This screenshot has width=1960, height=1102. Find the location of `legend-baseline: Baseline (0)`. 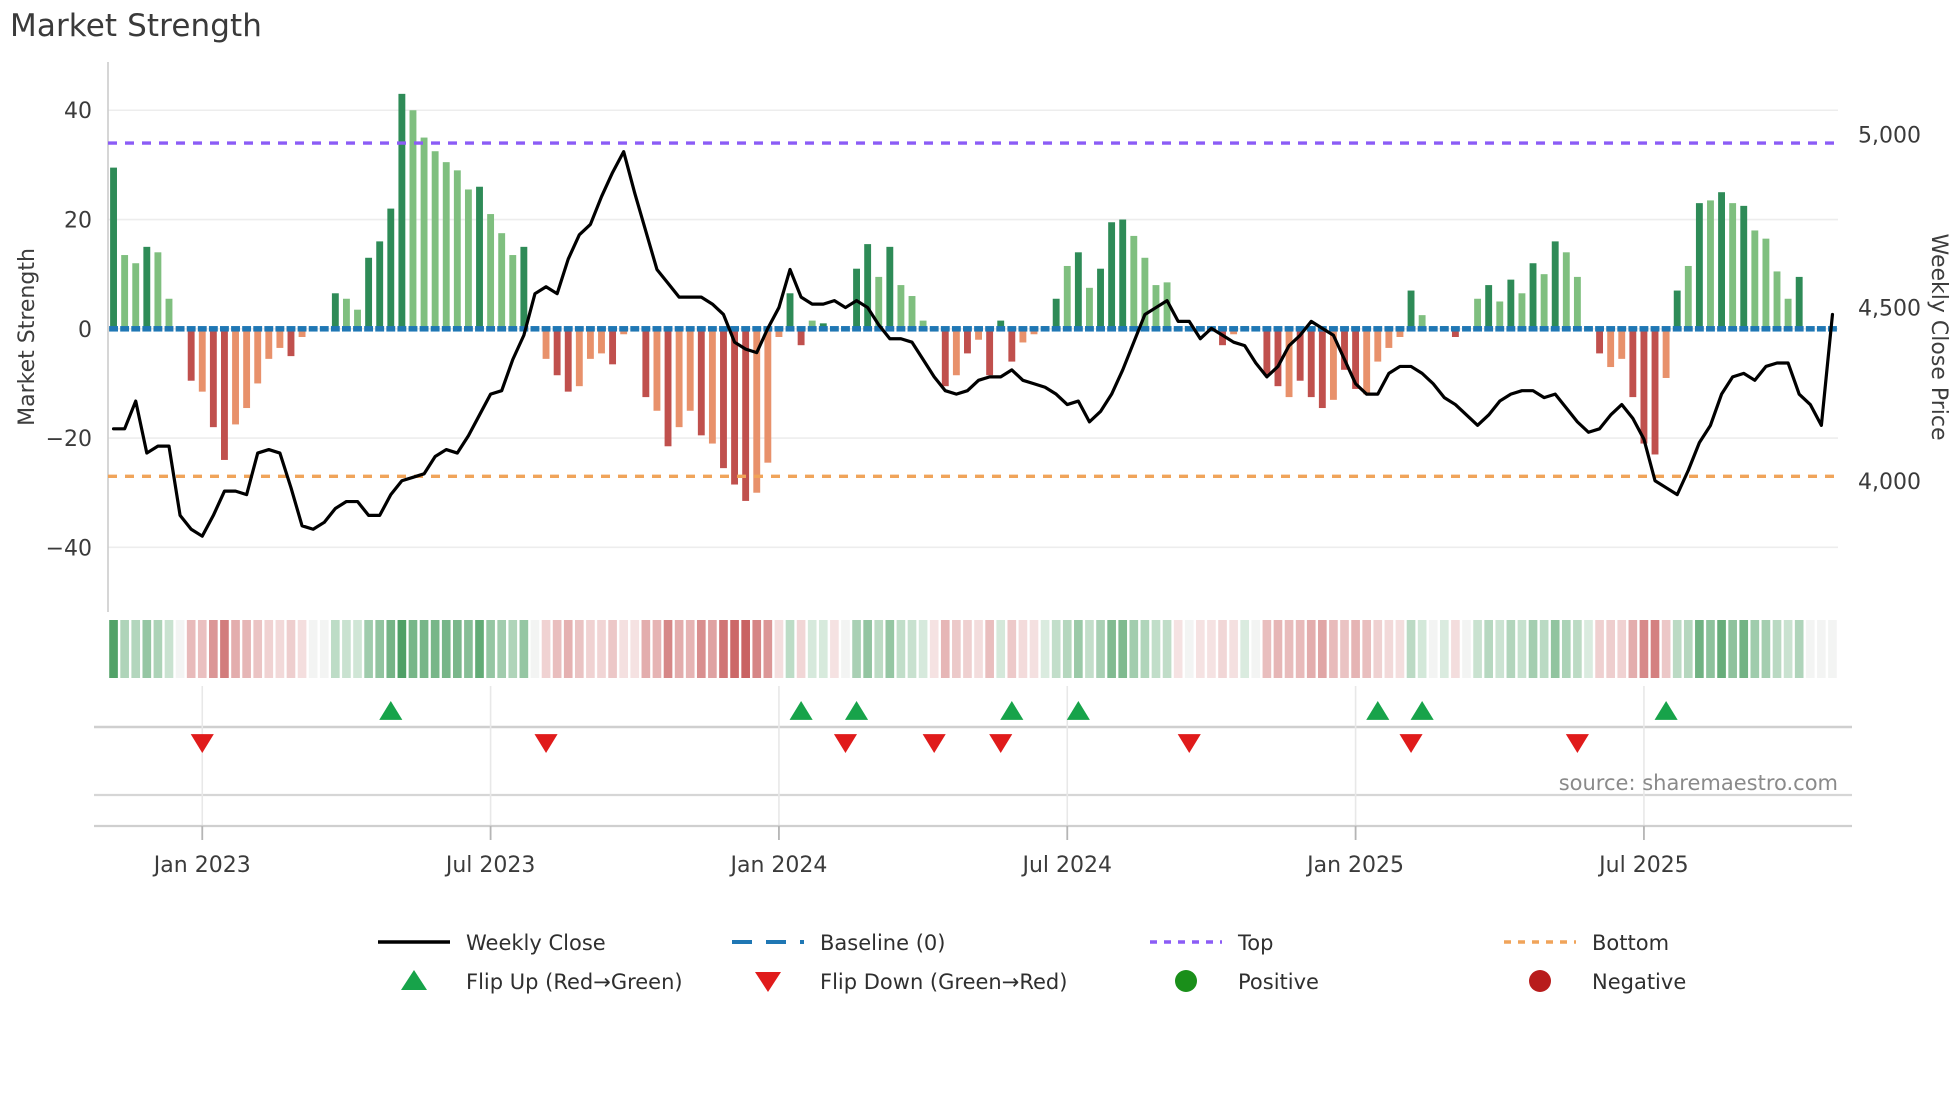

legend-baseline: Baseline (0) is located at coordinates (838, 943).